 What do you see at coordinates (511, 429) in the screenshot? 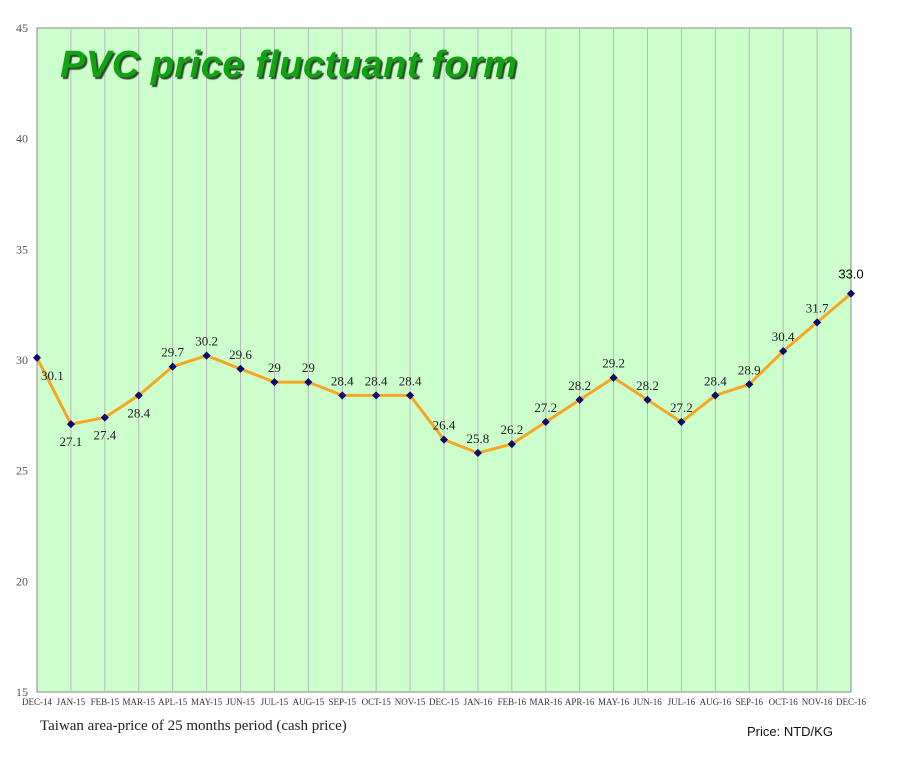
I see `data-label: 26.2` at bounding box center [511, 429].